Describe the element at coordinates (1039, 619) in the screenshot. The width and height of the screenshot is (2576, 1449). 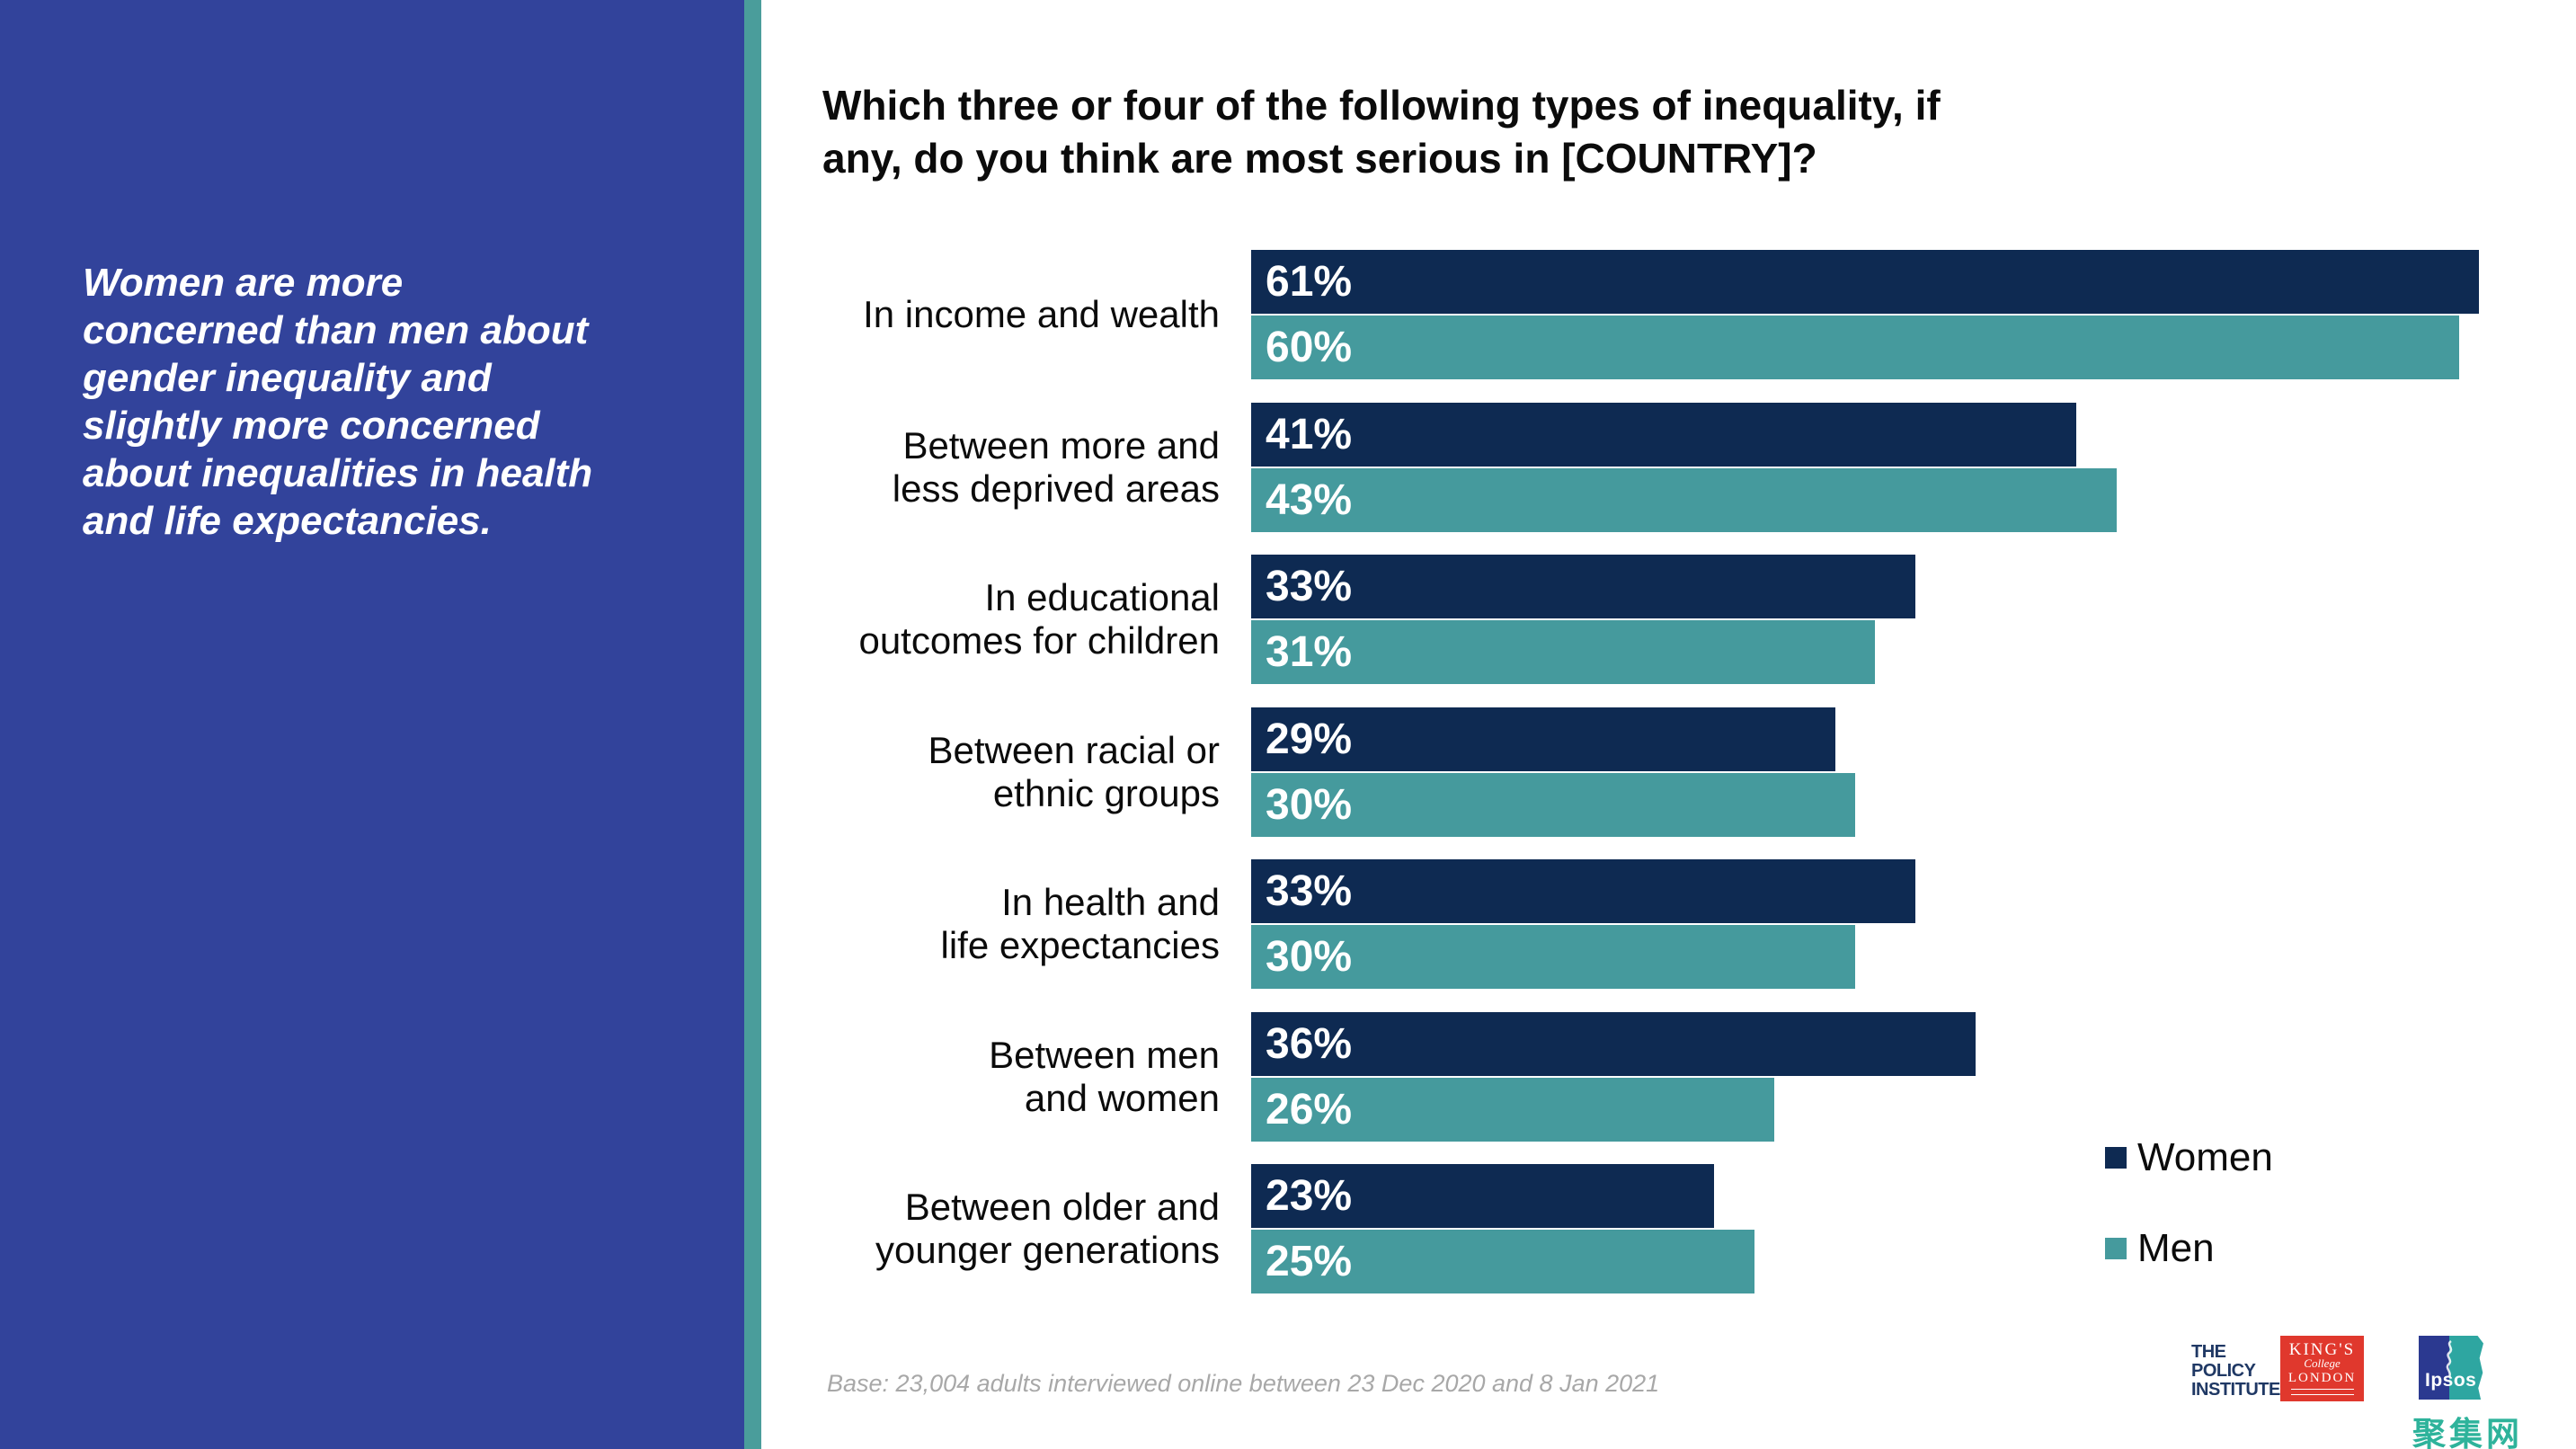
I see `category-label: In educational outcomes for children` at that location.